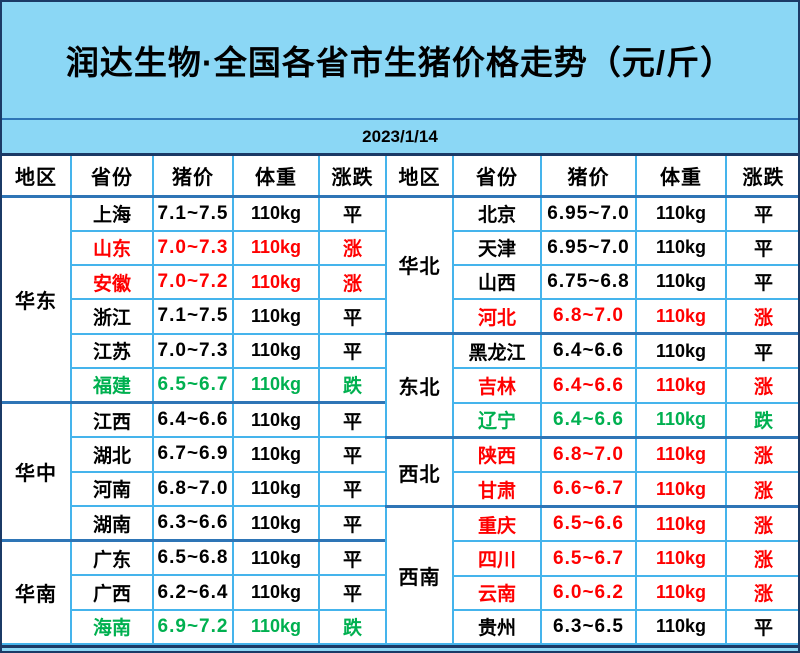 This screenshot has height=653, width=800. Describe the element at coordinates (588, 626) in the screenshot. I see `price-cell: 6.3~6.5` at that location.